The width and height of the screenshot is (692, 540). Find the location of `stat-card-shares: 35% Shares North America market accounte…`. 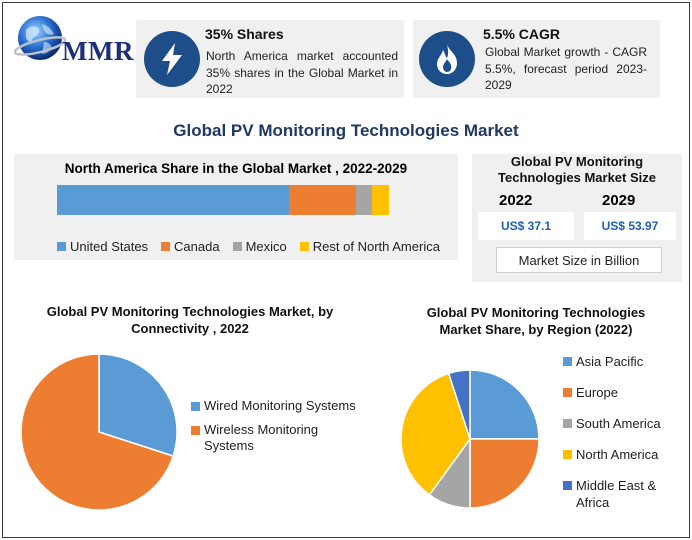

stat-card-shares: 35% Shares North America market accounte… is located at coordinates (270, 59).